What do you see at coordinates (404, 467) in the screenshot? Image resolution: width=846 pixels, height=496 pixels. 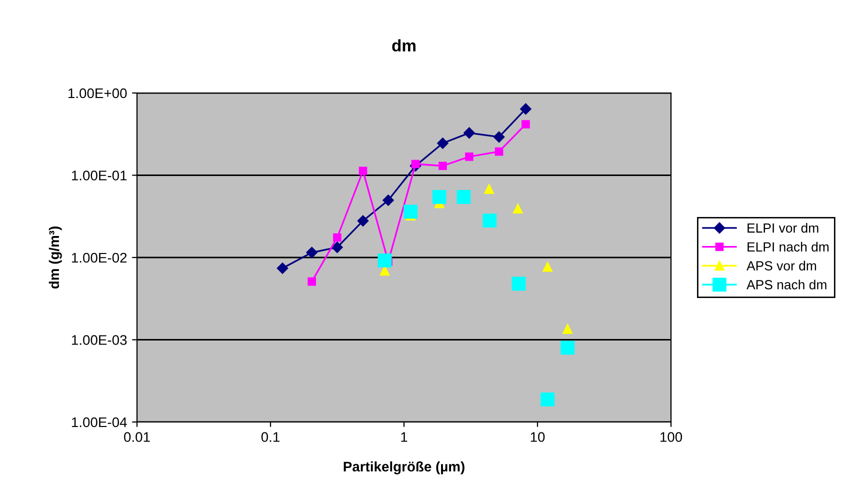 I see `x-axis-title: Partikelgröße (µm)` at bounding box center [404, 467].